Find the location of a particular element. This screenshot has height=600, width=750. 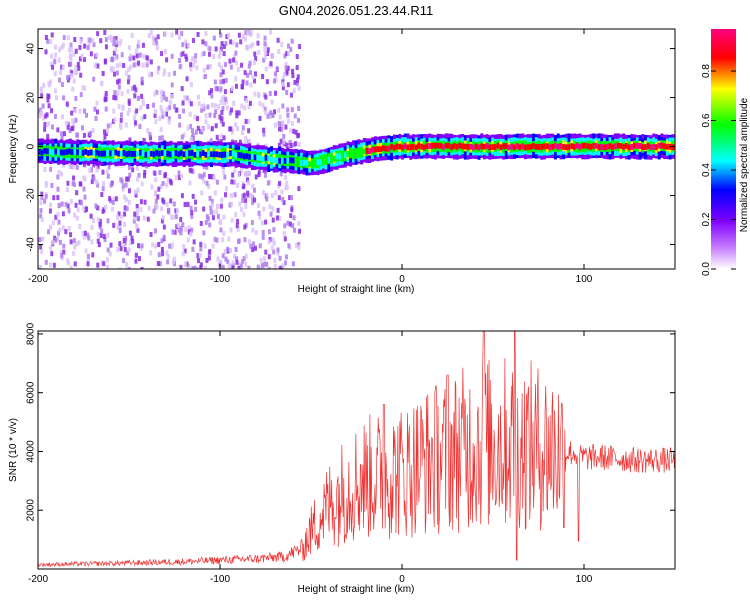

colorbar-ticks: 0.0 0.2 0.4 0.6 0.8 is located at coordinates (718, 170).